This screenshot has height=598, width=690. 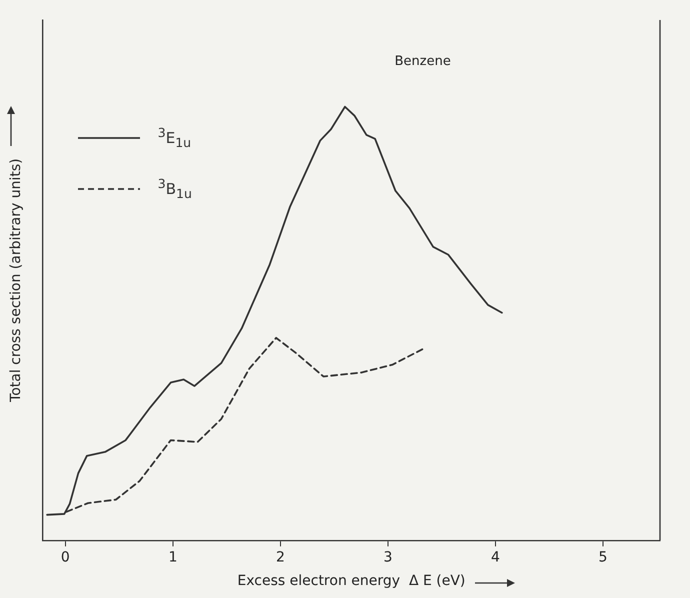 What do you see at coordinates (175, 137) in the screenshot?
I see `legend-label: $^{3}$E$_{1u}$` at bounding box center [175, 137].